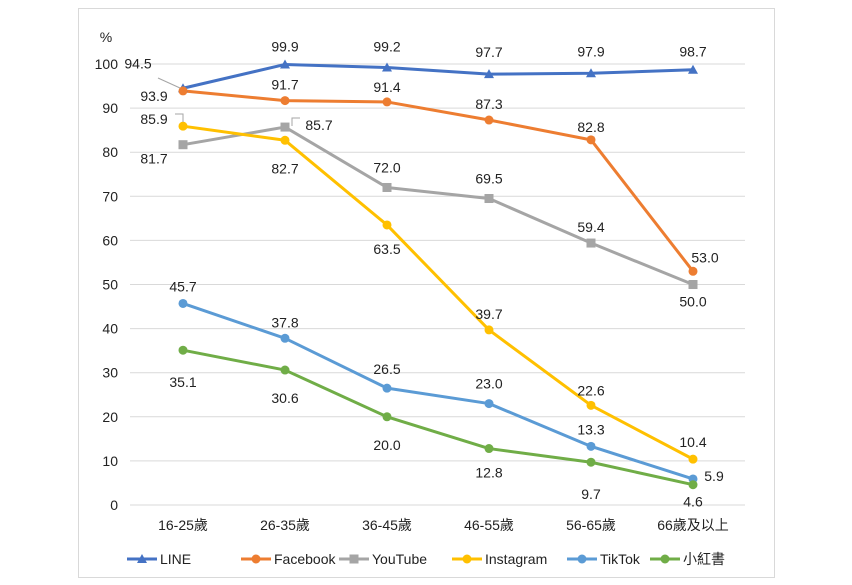 This screenshot has height=585, width=852. I want to click on data-label: 30.6, so click(284, 398).